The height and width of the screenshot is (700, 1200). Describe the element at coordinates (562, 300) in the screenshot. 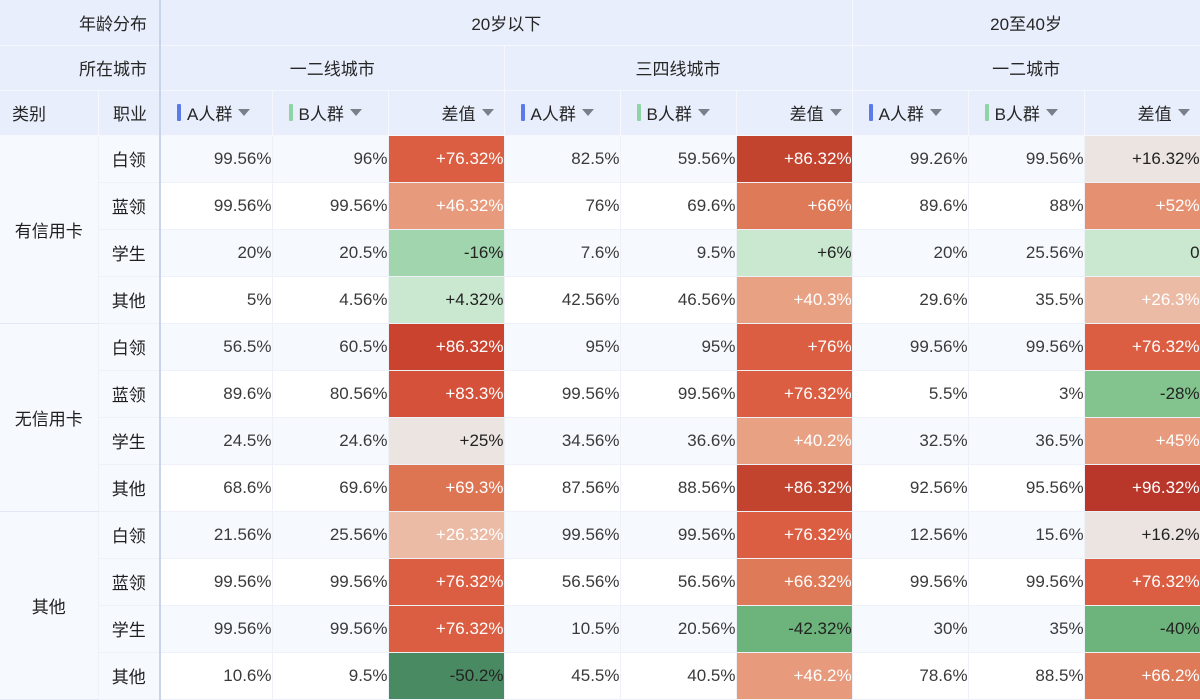

I see `value-cell-a: 42.56%` at that location.